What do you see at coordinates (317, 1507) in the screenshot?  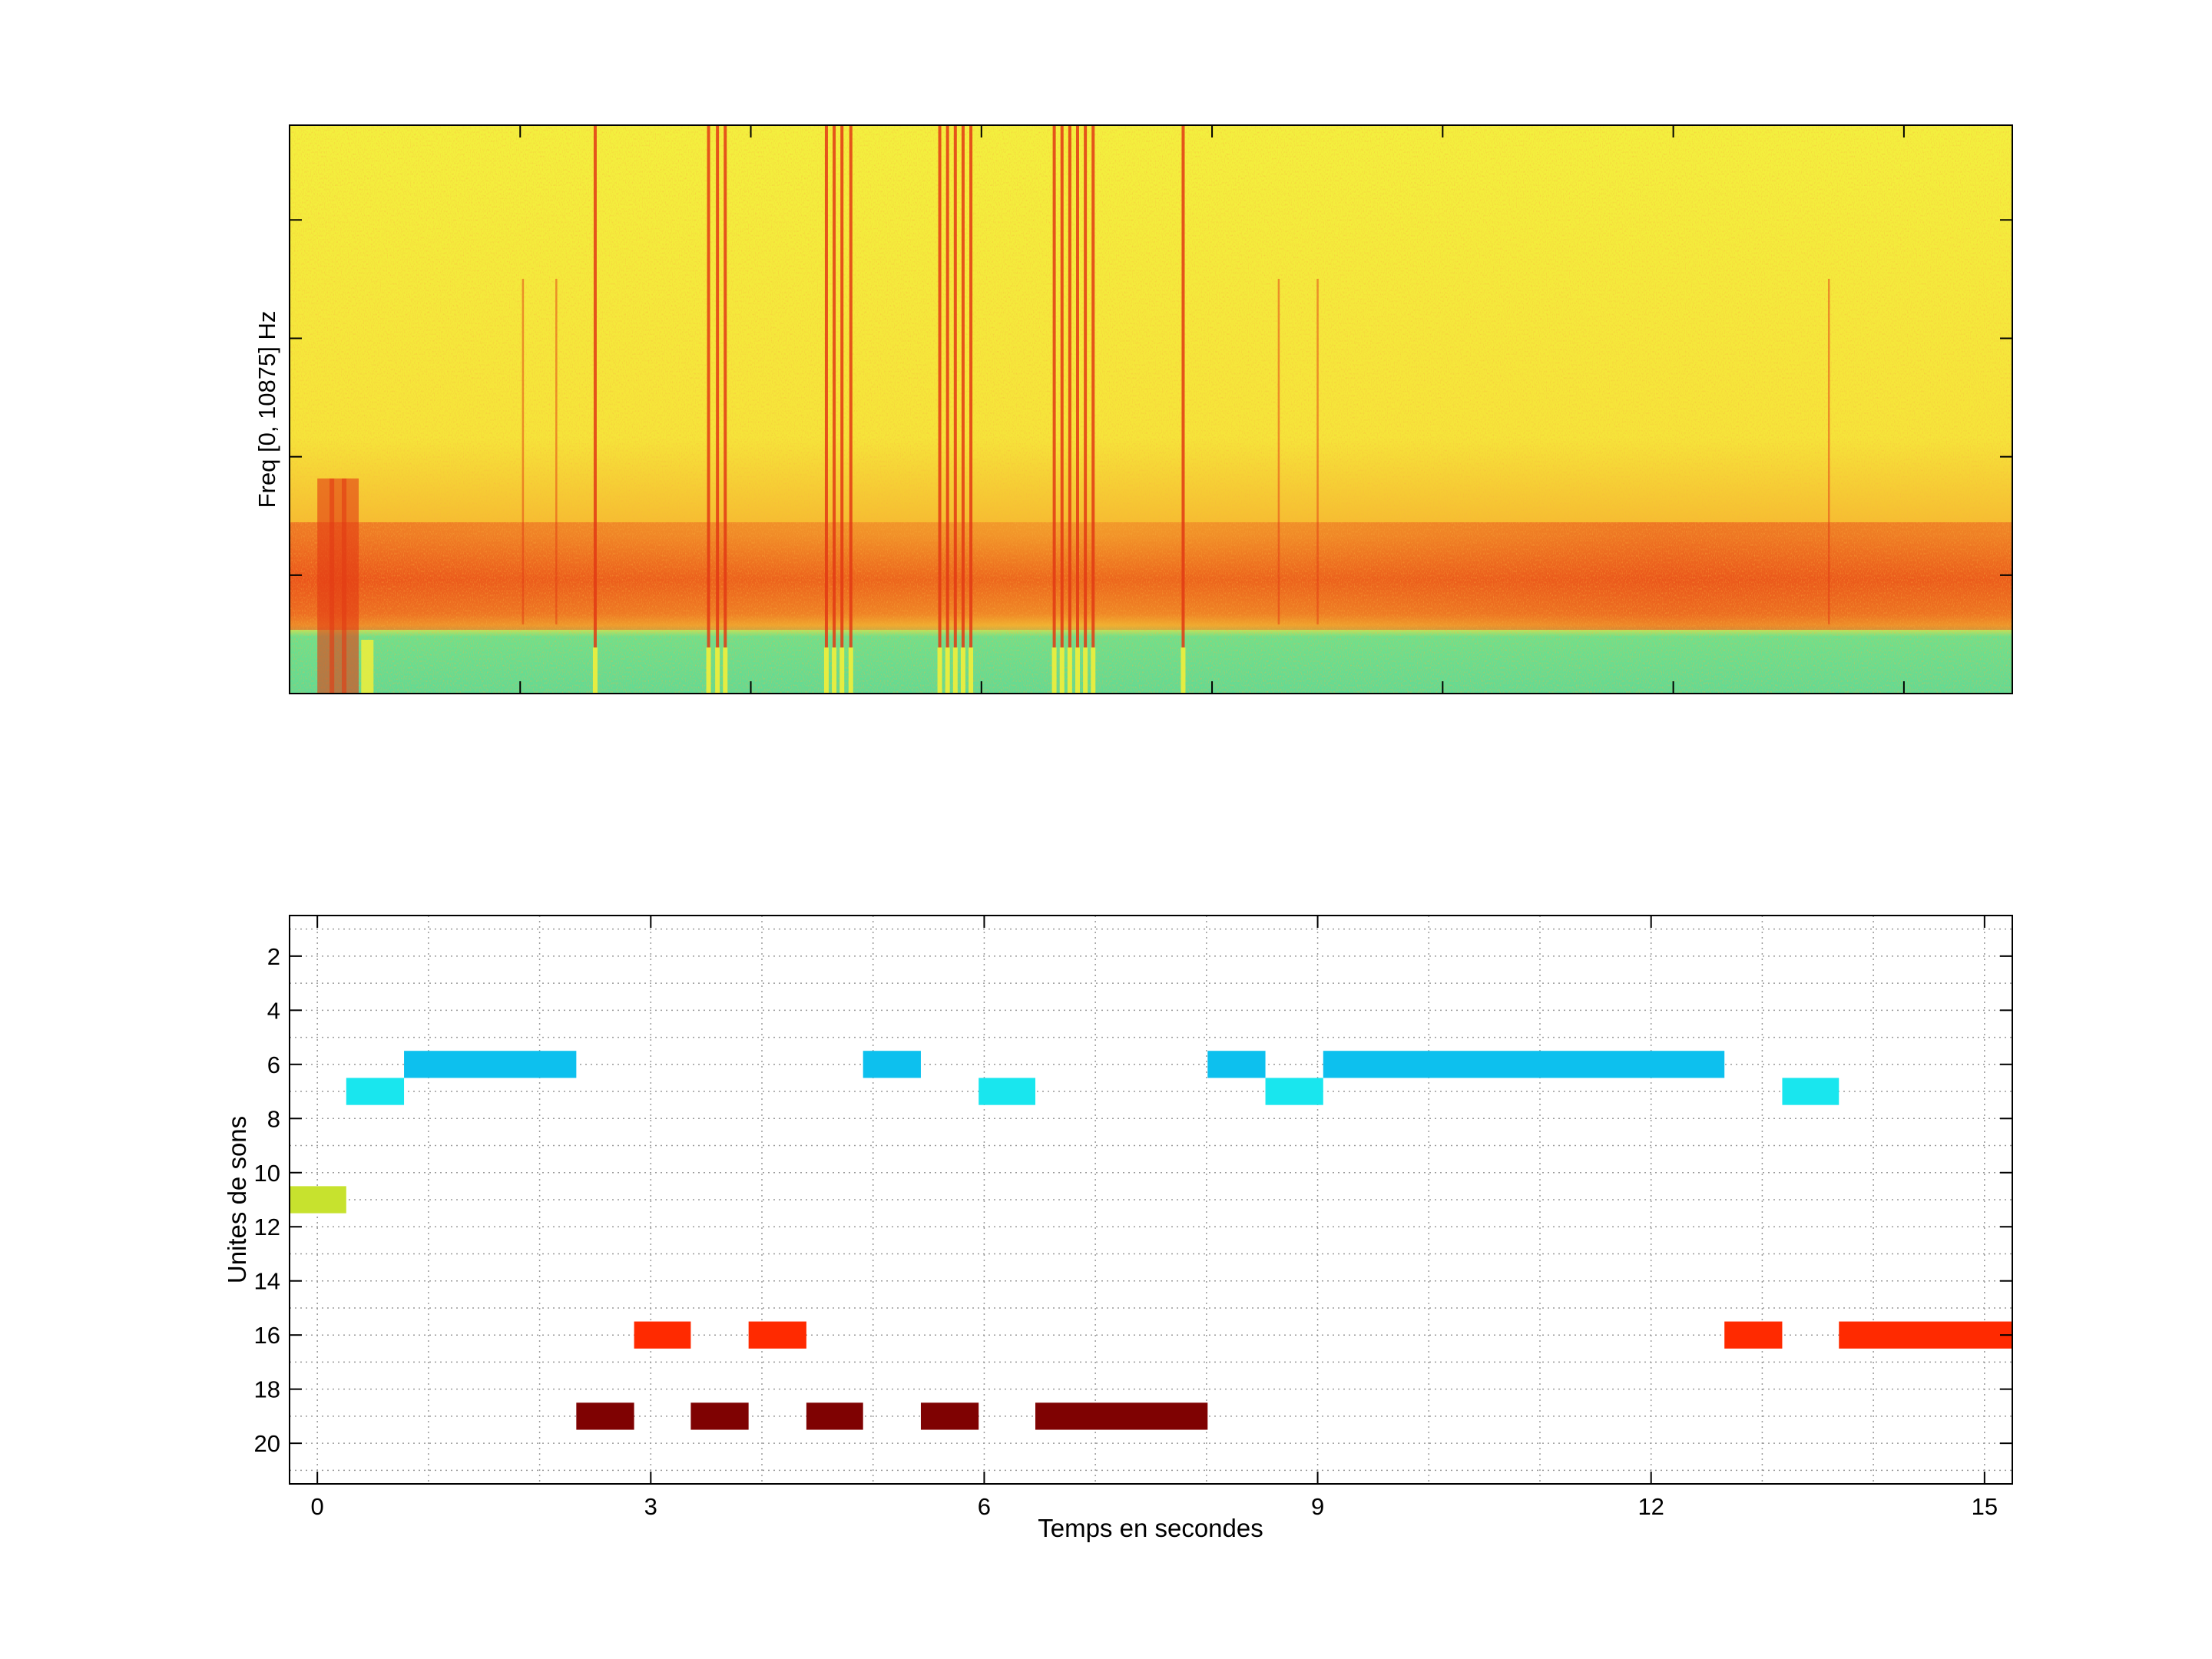 I see `xtick-label: 0` at bounding box center [317, 1507].